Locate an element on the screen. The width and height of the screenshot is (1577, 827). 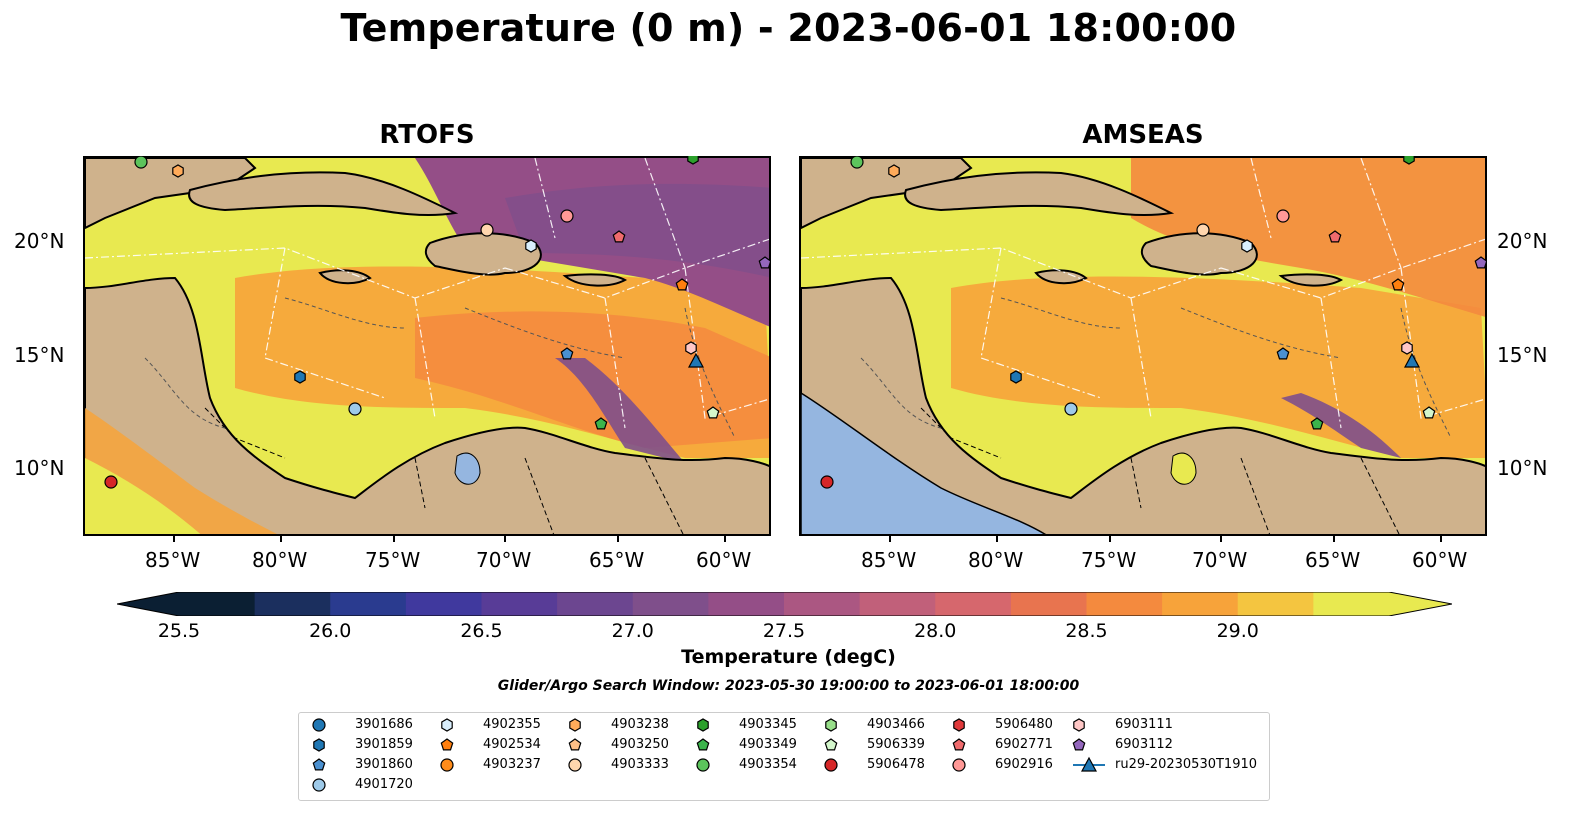
rtofs-lon-label: 60°W is located at coordinates (724, 560).